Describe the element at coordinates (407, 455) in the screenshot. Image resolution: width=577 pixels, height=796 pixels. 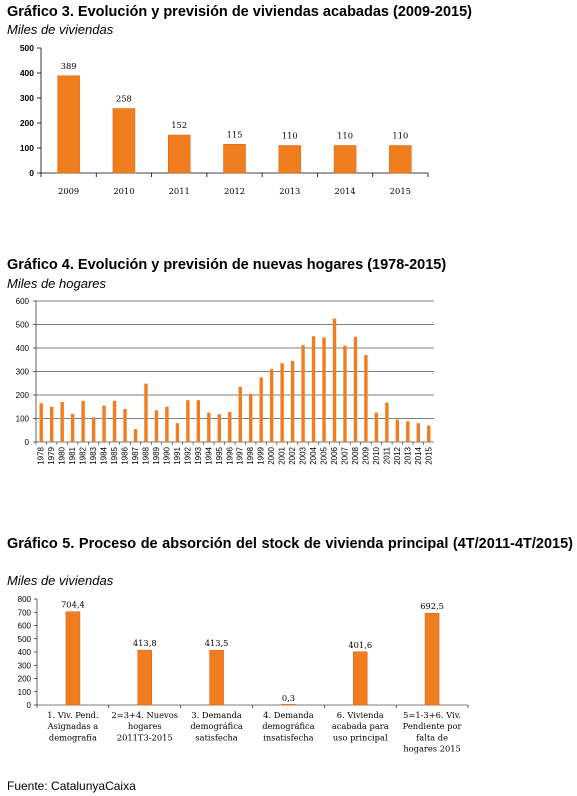
I see `chart4-x-tick-label: 2013` at that location.